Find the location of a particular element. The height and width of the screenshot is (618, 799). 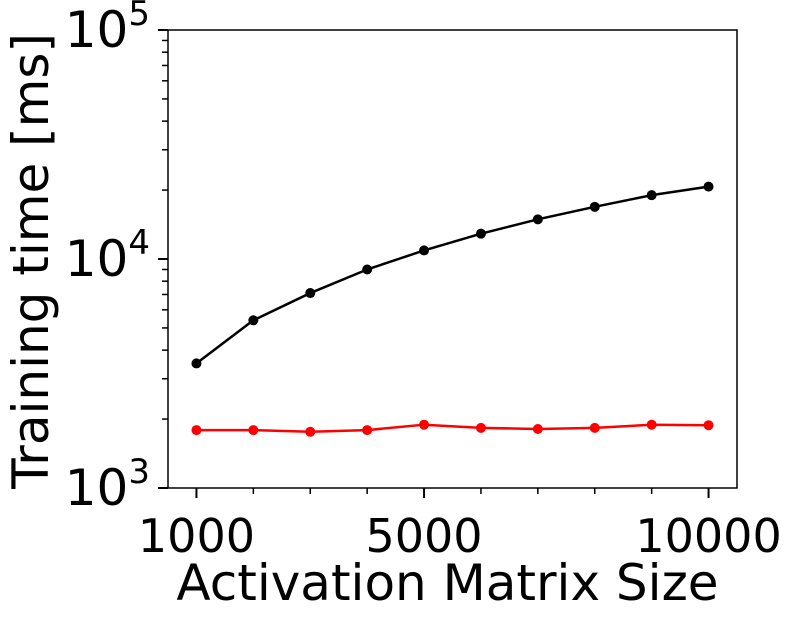

y-tick-label: 105 is located at coordinates (107, 29).